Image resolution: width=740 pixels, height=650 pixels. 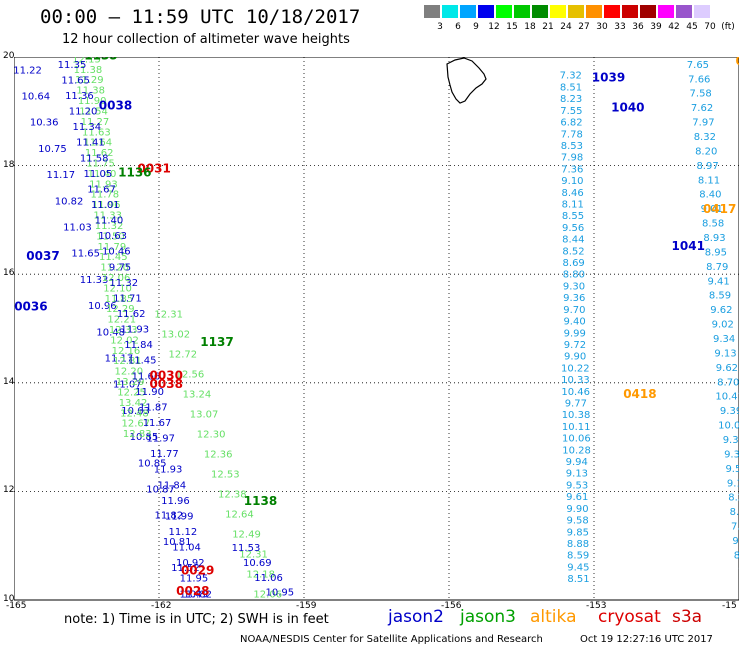 What do you see at coordinates (110, 332) in the screenshot?
I see `wave-height-value: 10.48` at bounding box center [110, 332].